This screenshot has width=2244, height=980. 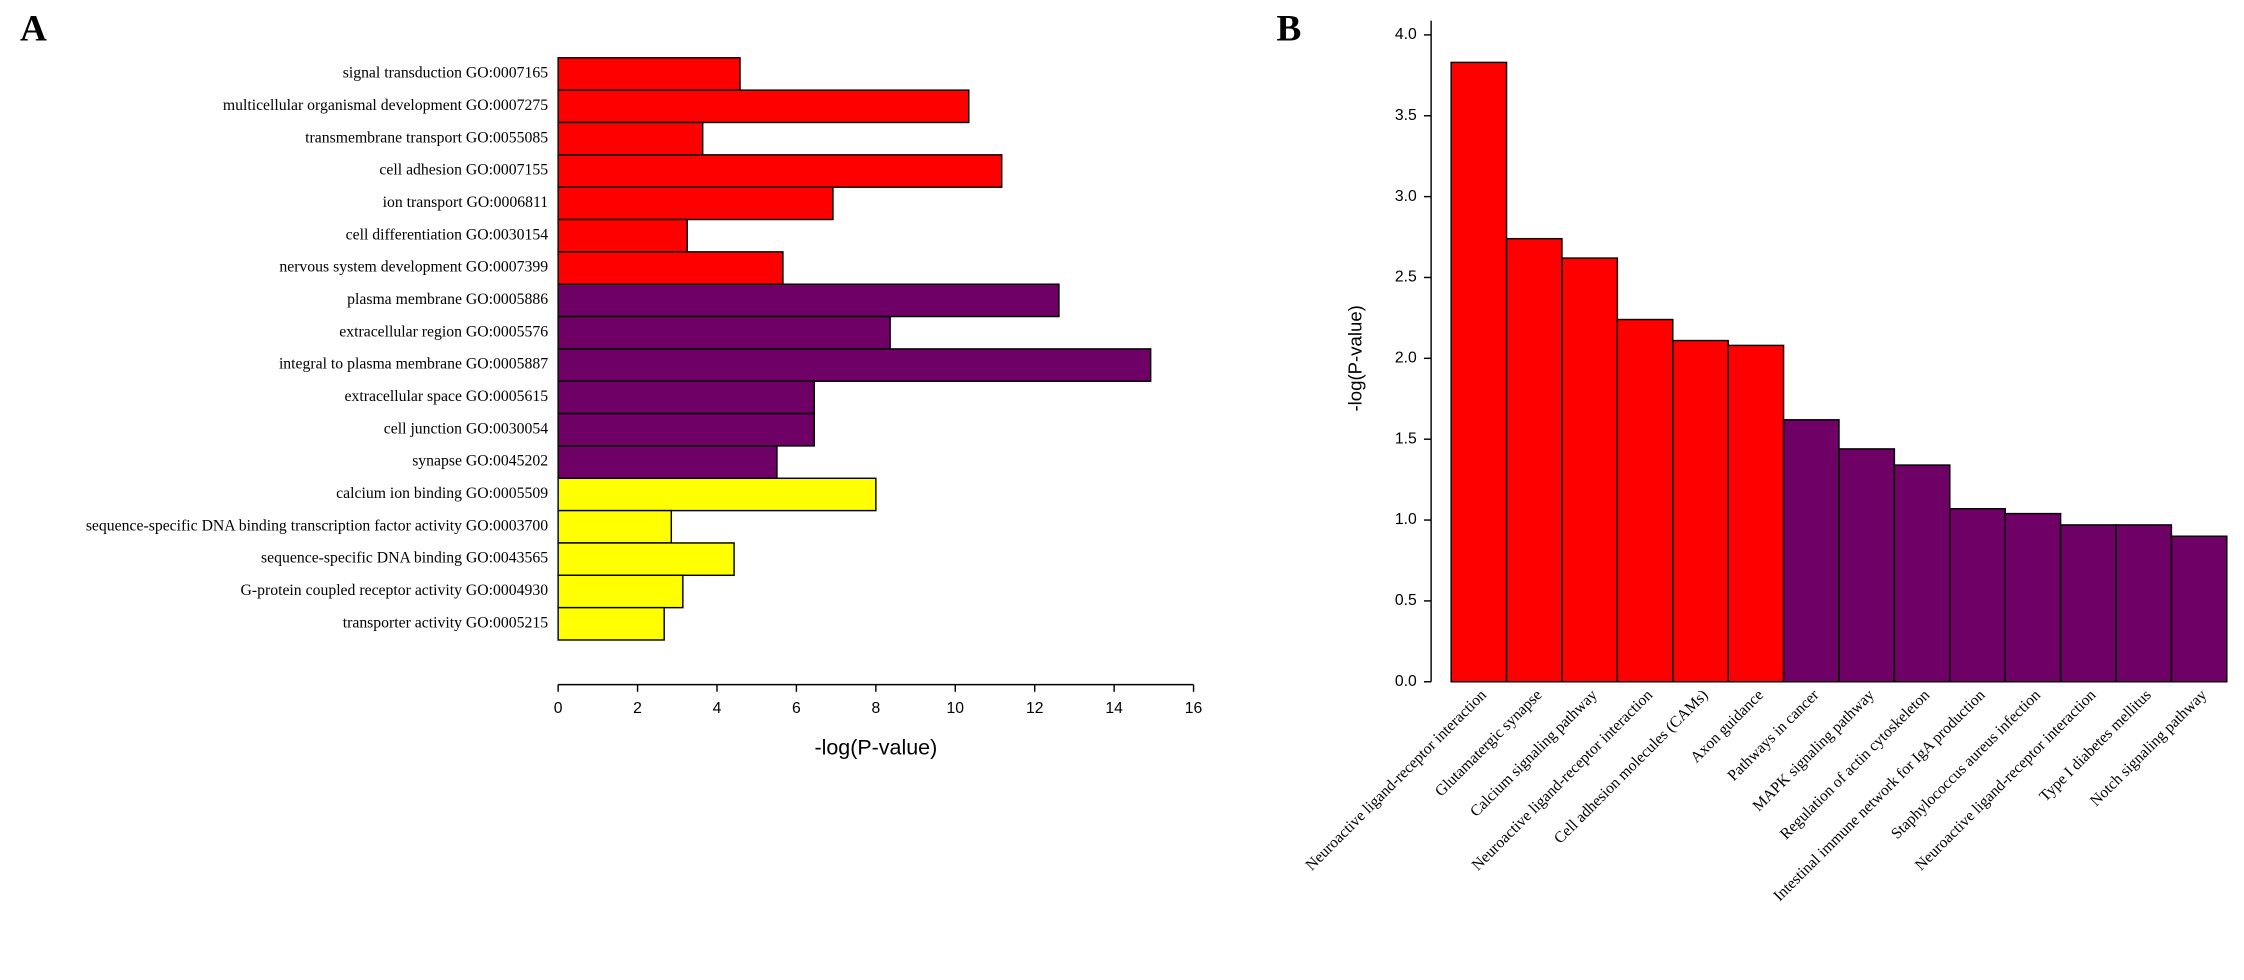 I want to click on x-tick-label: Notch signaling pathway, so click(x=2148, y=747).